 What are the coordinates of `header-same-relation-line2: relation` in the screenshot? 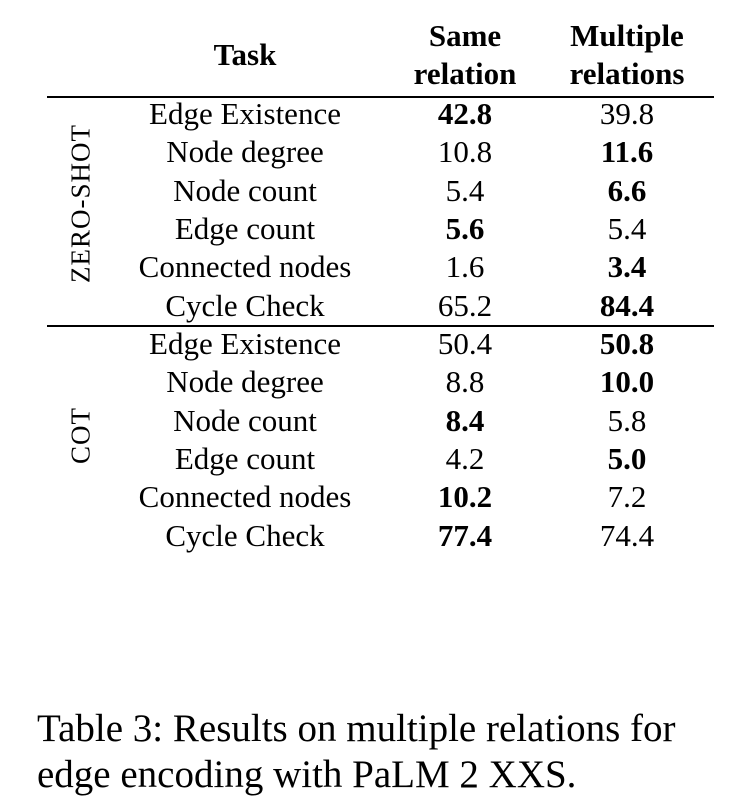 It's located at (465, 73).